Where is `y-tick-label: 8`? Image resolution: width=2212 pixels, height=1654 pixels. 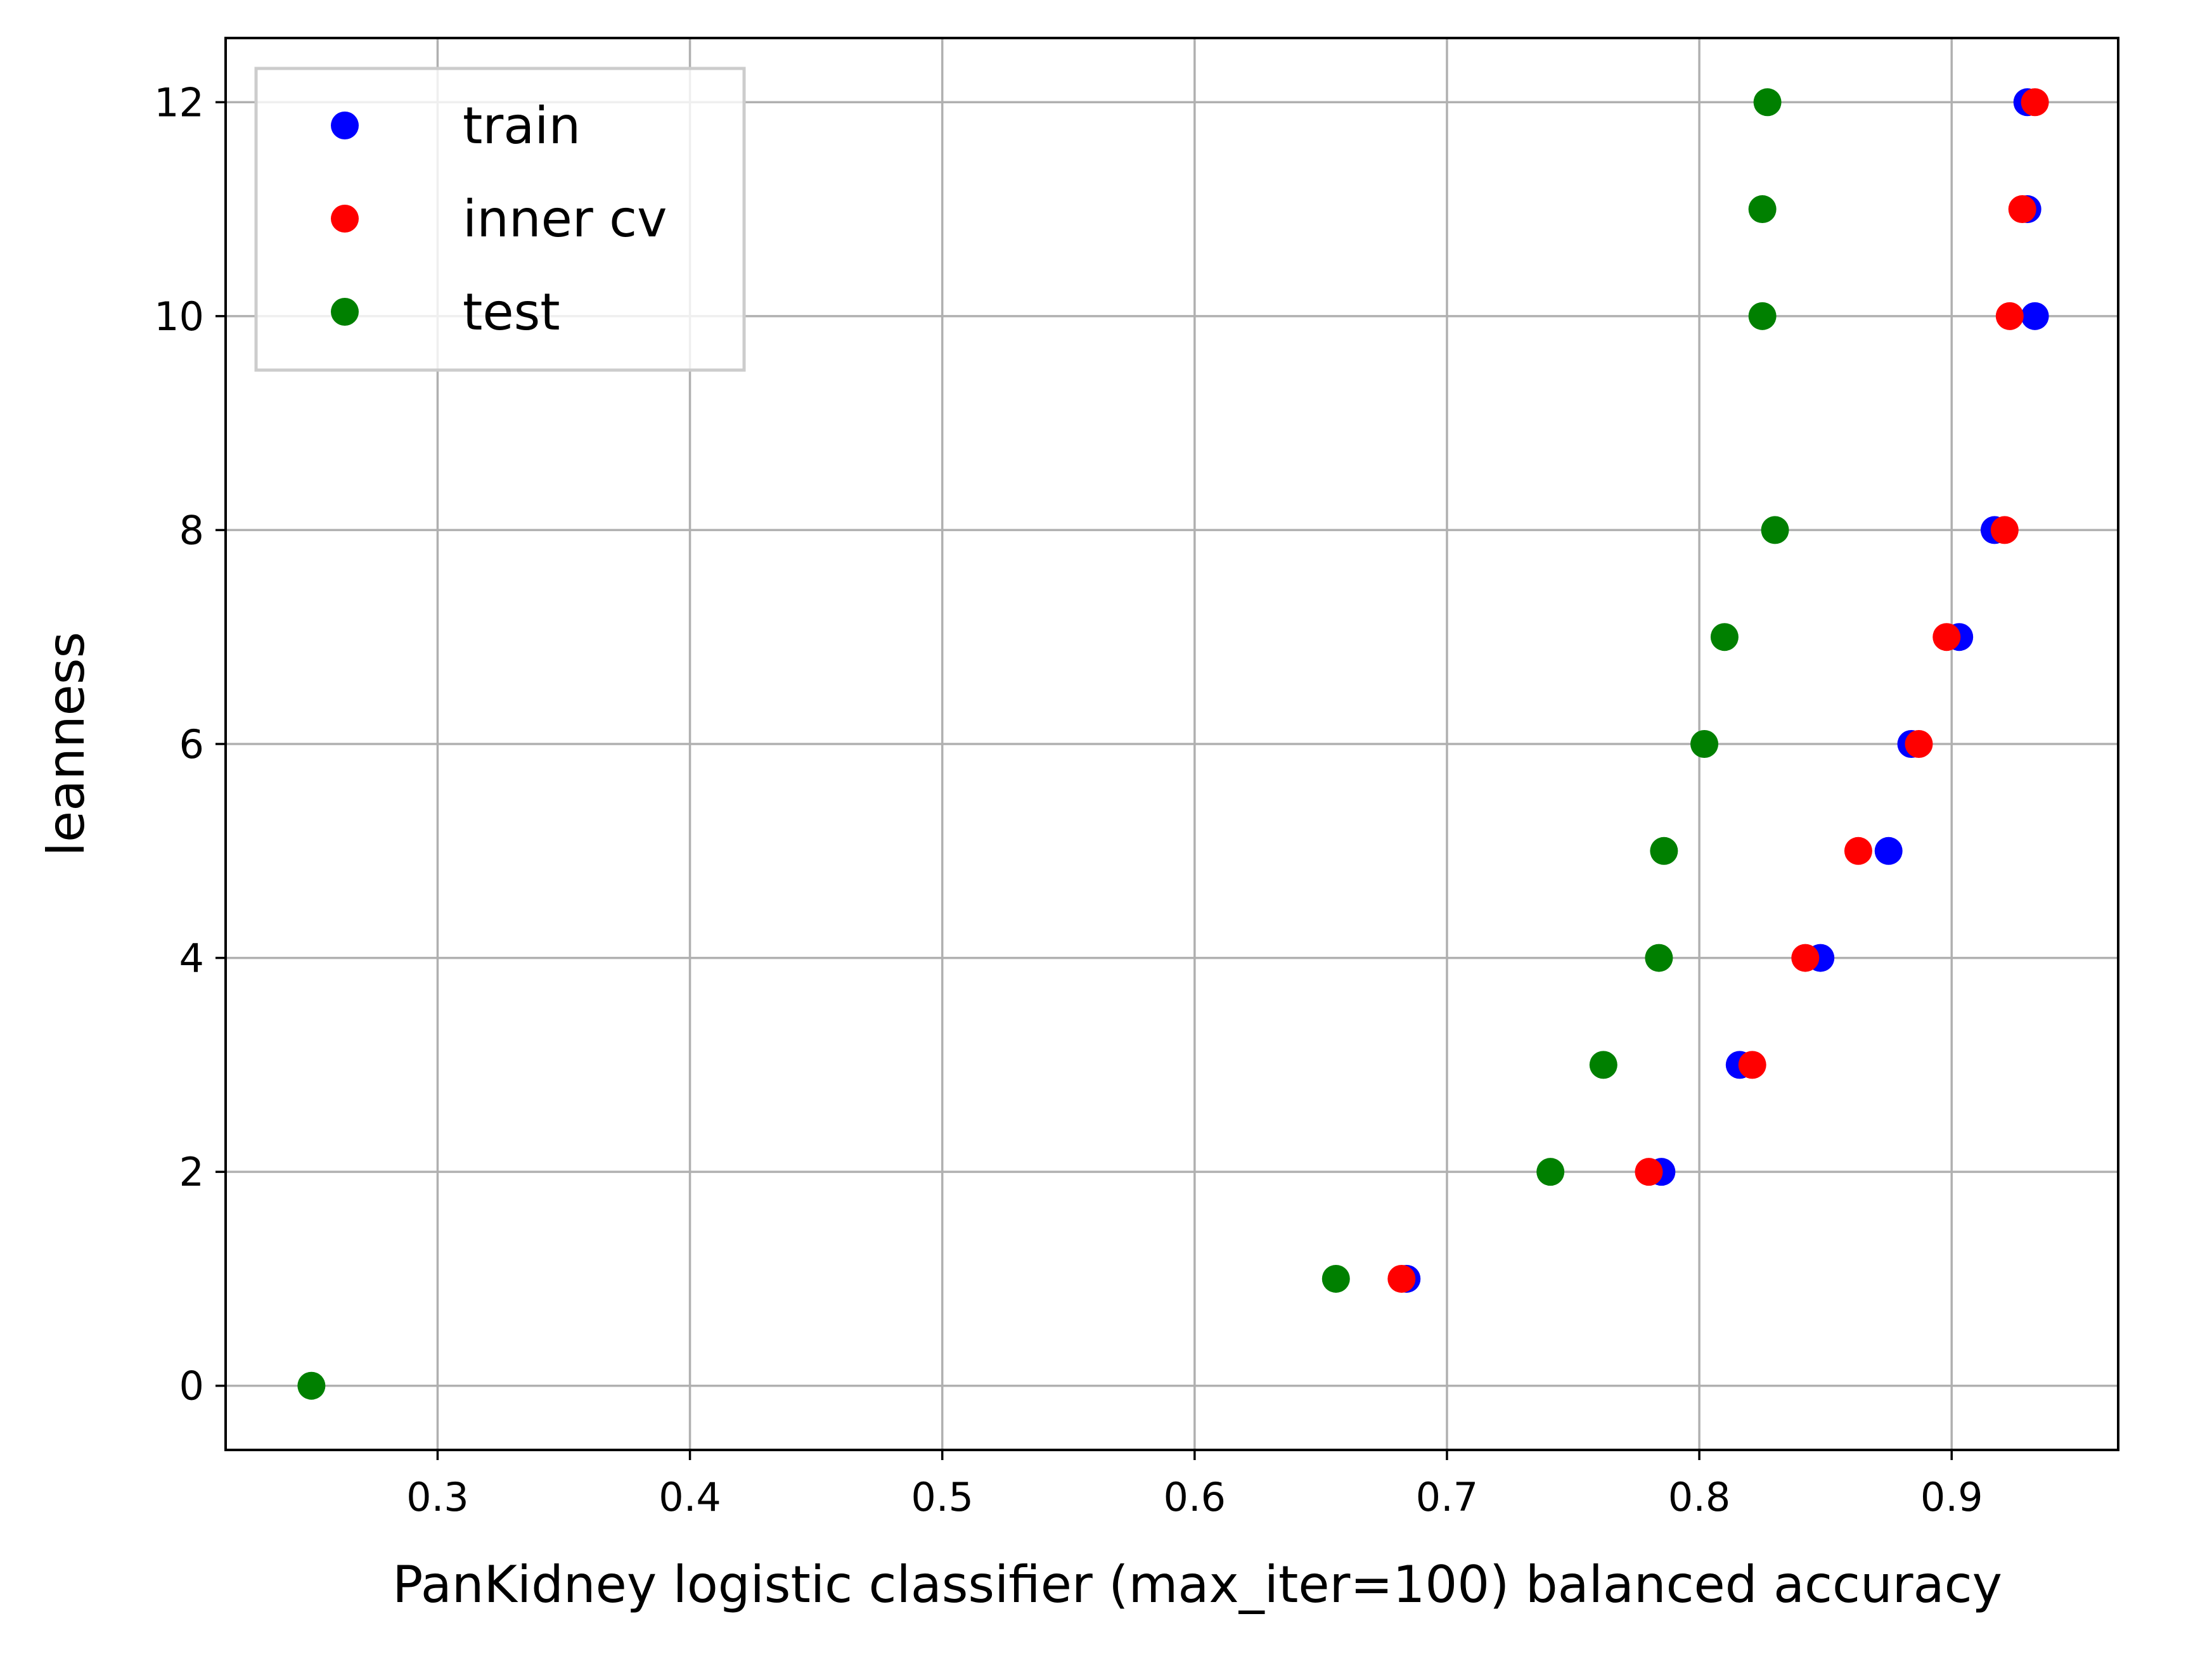 y-tick-label: 8 is located at coordinates (192, 530).